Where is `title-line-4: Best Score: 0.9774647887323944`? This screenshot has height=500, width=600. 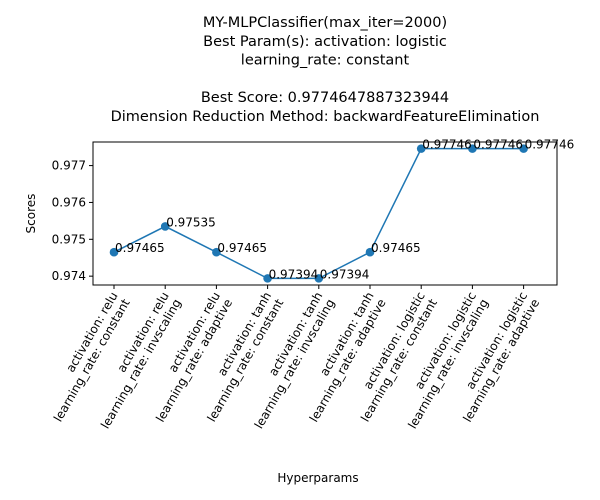
title-line-4: Best Score: 0.9774647887323944 is located at coordinates (325, 98).